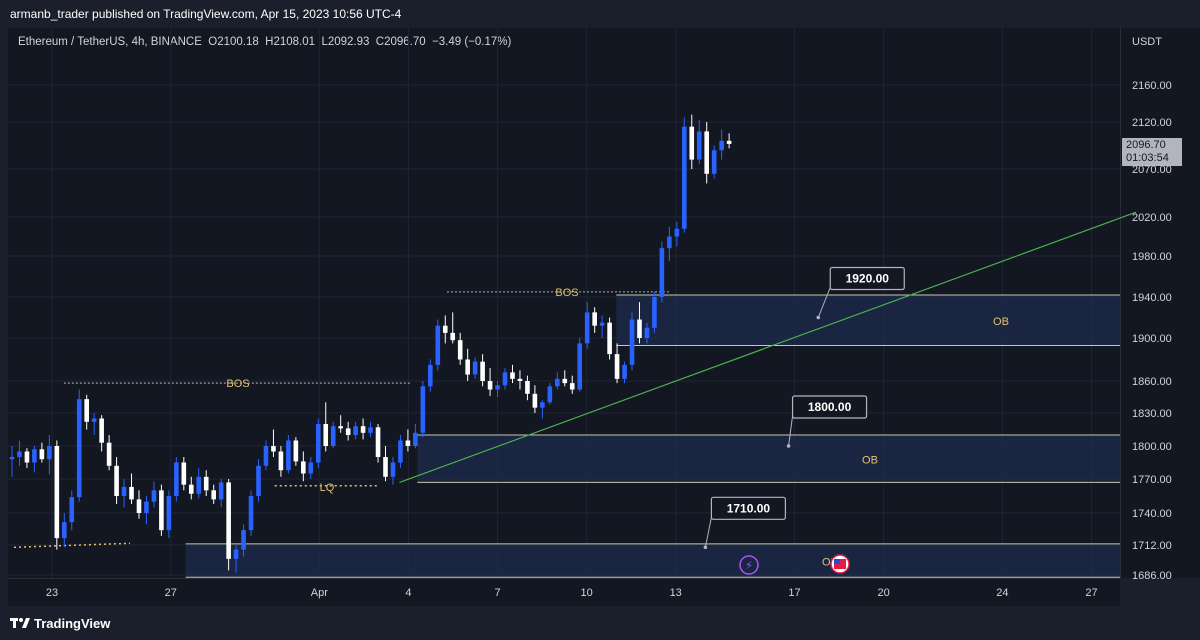 Image resolution: width=1200 pixels, height=640 pixels. Describe the element at coordinates (345, 42) in the screenshot. I see `low-value: L2092.93` at that location.